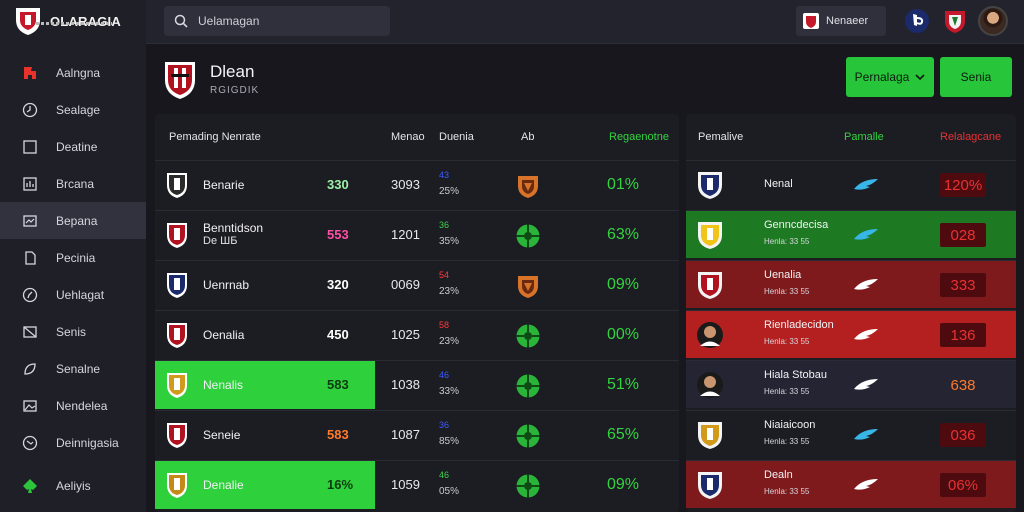  I want to click on panel-row: Genncdecisa Henla: 33 55 028, so click(851, 234).